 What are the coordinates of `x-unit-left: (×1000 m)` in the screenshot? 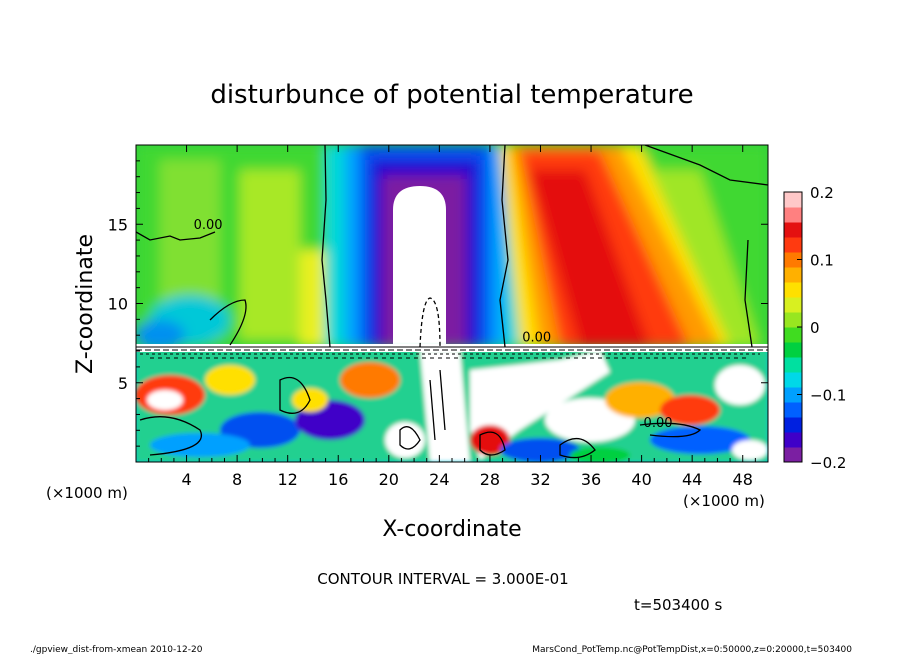 It's located at (87, 493).